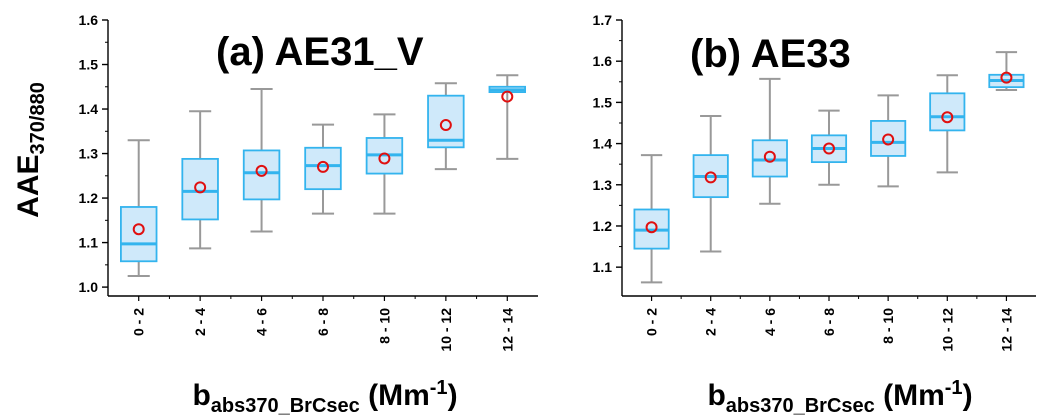 The height and width of the screenshot is (419, 1046). Describe the element at coordinates (1006, 330) in the screenshot. I see `panel-b-x-tick-label: 12 - 14` at that location.